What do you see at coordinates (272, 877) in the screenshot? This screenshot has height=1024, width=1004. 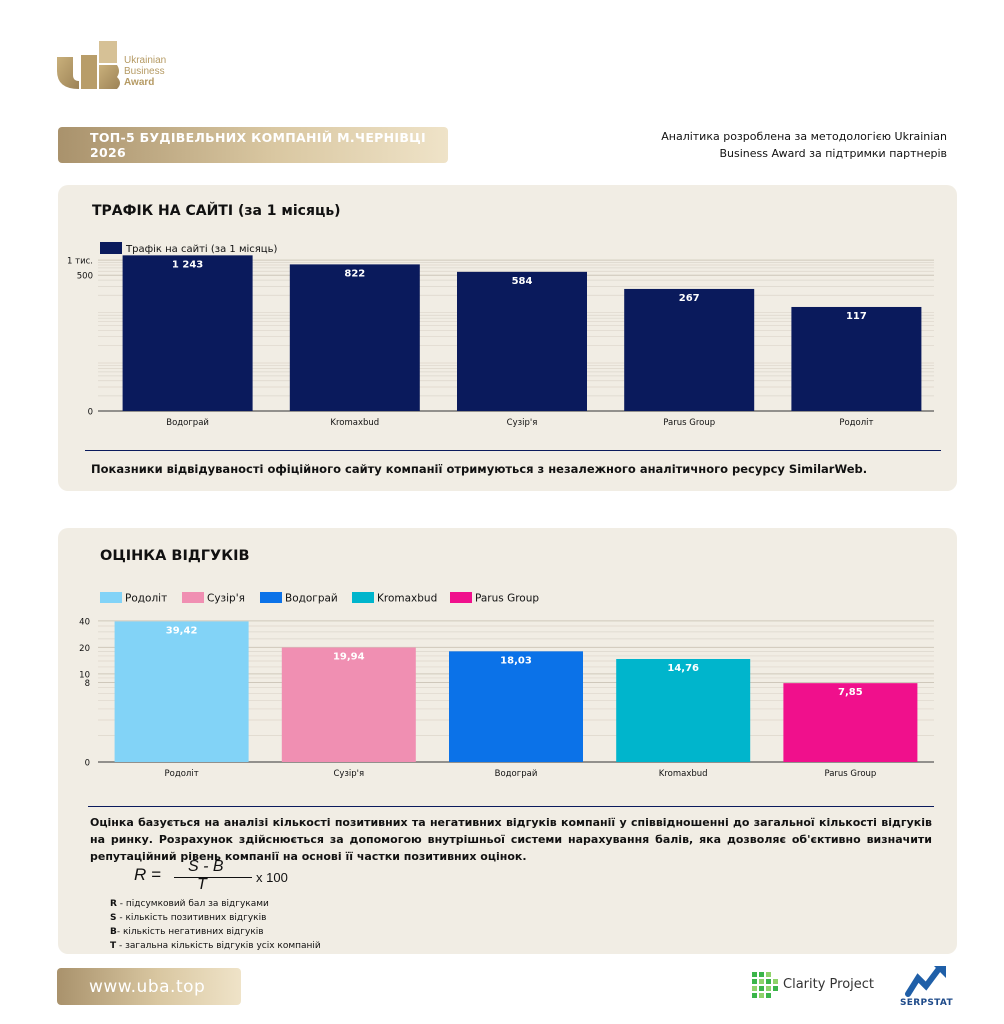 I see `formula-multiplier: x 100` at bounding box center [272, 877].